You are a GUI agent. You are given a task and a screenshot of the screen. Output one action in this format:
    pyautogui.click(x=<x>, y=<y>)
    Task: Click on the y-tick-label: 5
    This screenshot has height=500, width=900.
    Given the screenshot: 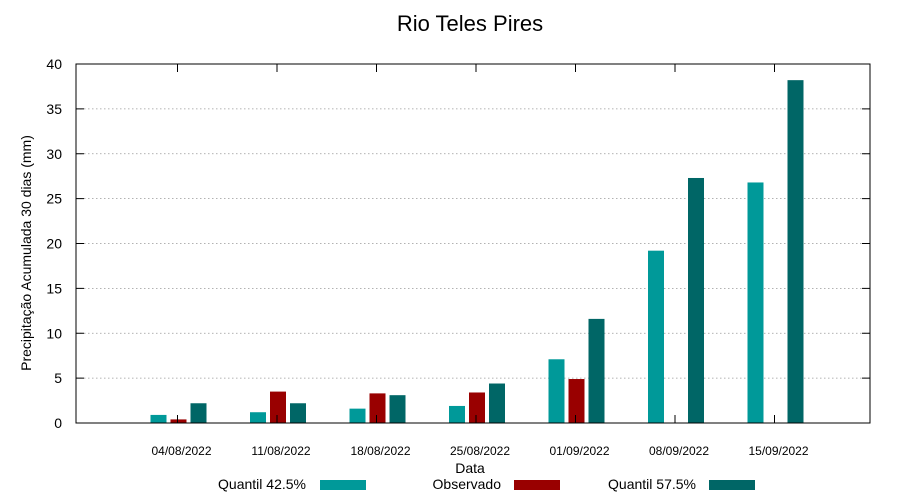 What is the action you would take?
    pyautogui.click(x=58, y=378)
    